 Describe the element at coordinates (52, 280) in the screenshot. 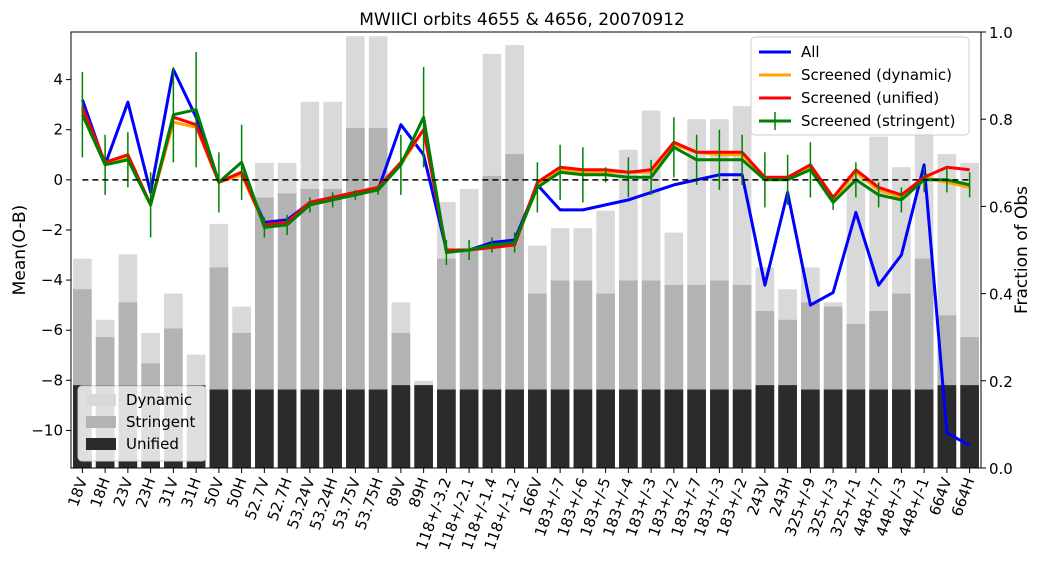

I see `y-tick-label: −4` at that location.